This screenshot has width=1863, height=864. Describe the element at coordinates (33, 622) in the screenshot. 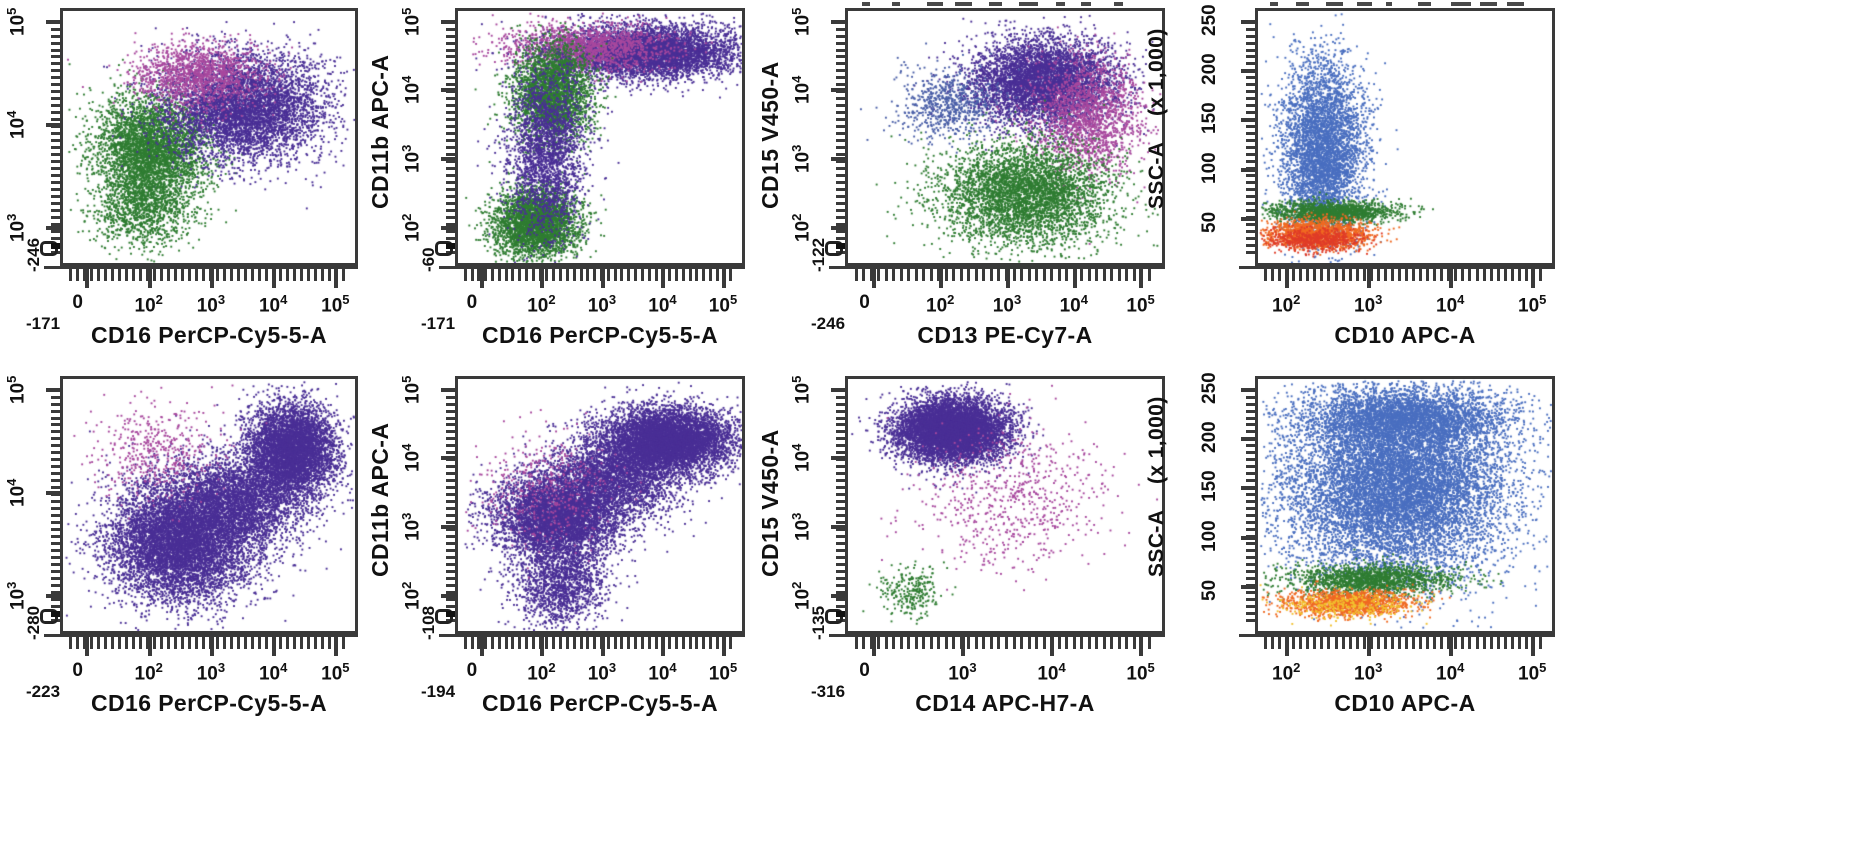

I see `y-axis-min-label: -280` at that location.